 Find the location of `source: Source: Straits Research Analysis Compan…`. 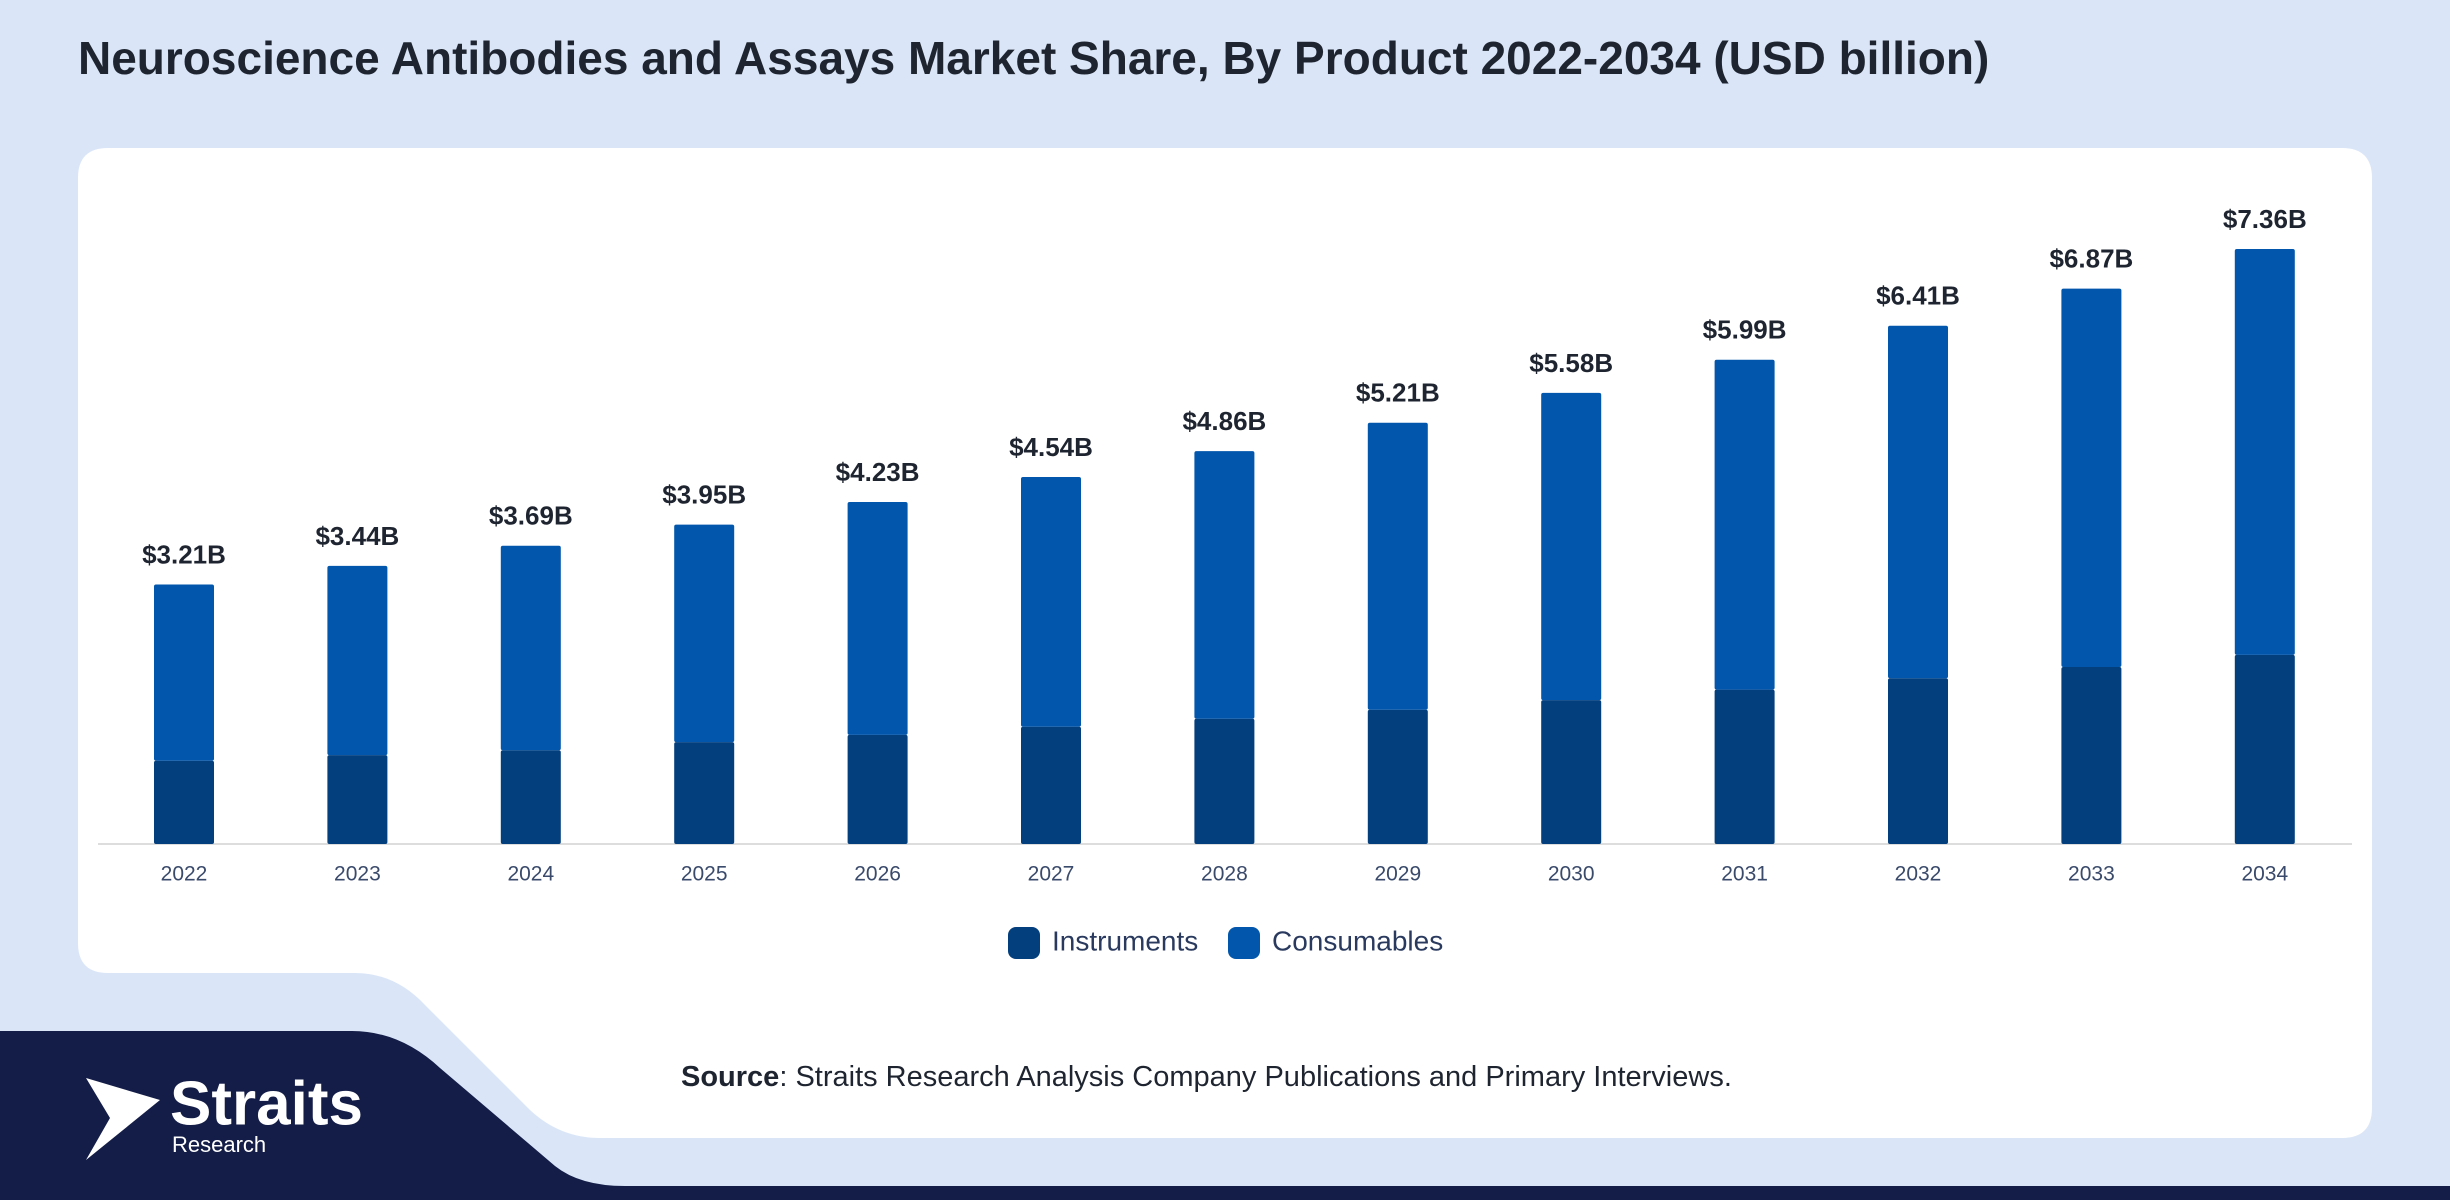

source: Source: Straits Research Analysis Compan… is located at coordinates (1206, 1077).